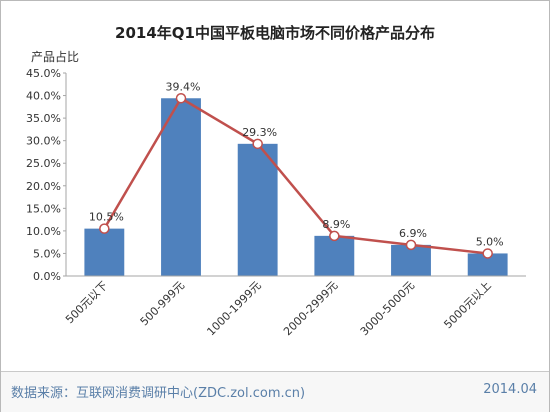 This screenshot has width=550, height=412. Describe the element at coordinates (510, 389) in the screenshot. I see `date-note: 2014.04` at that location.